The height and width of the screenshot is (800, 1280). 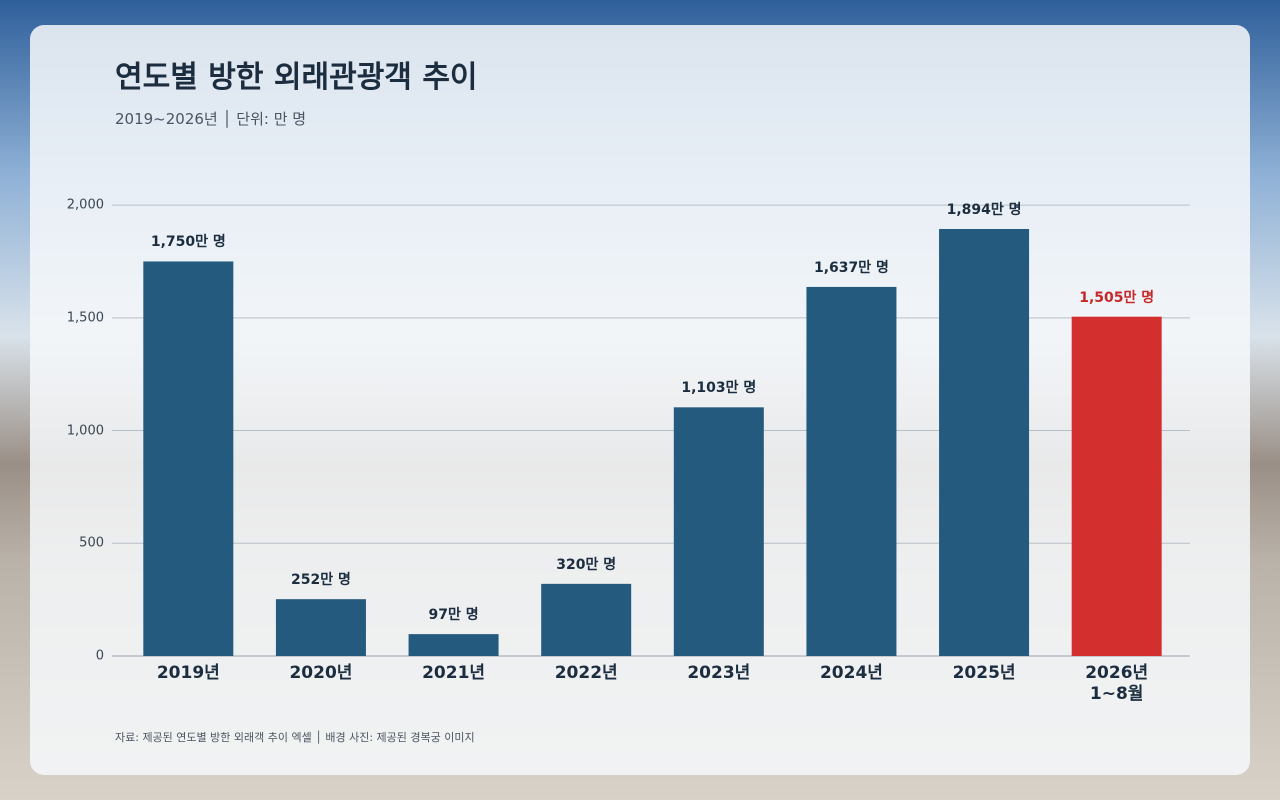 What do you see at coordinates (91, 543) in the screenshot?
I see `y-tick-label: 500` at bounding box center [91, 543].